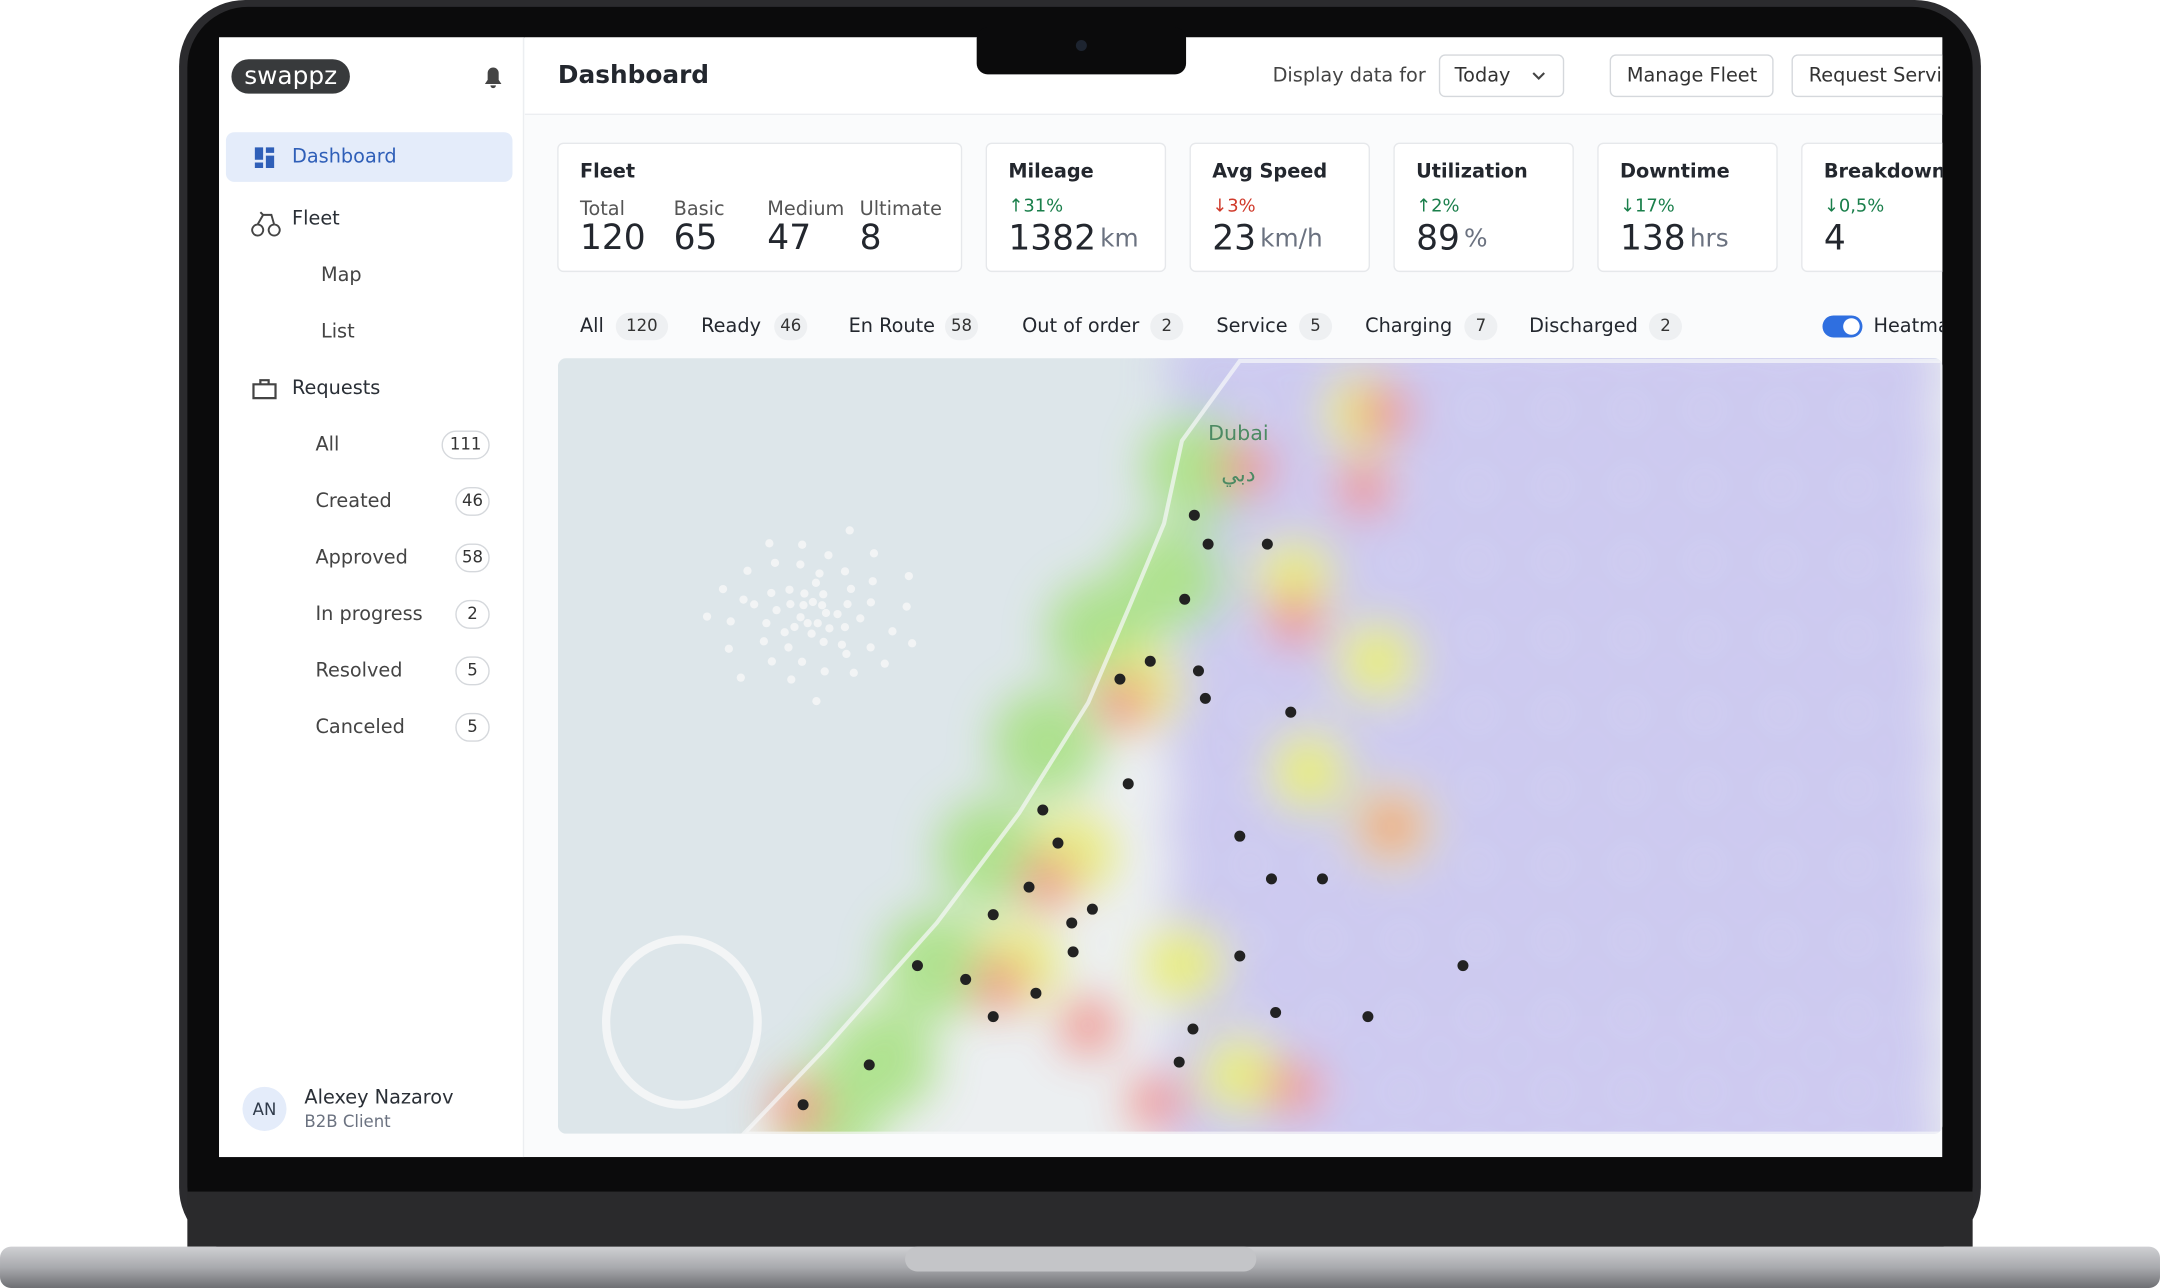  What do you see at coordinates (1408, 325) in the screenshot?
I see `filter-tab: Charging` at bounding box center [1408, 325].